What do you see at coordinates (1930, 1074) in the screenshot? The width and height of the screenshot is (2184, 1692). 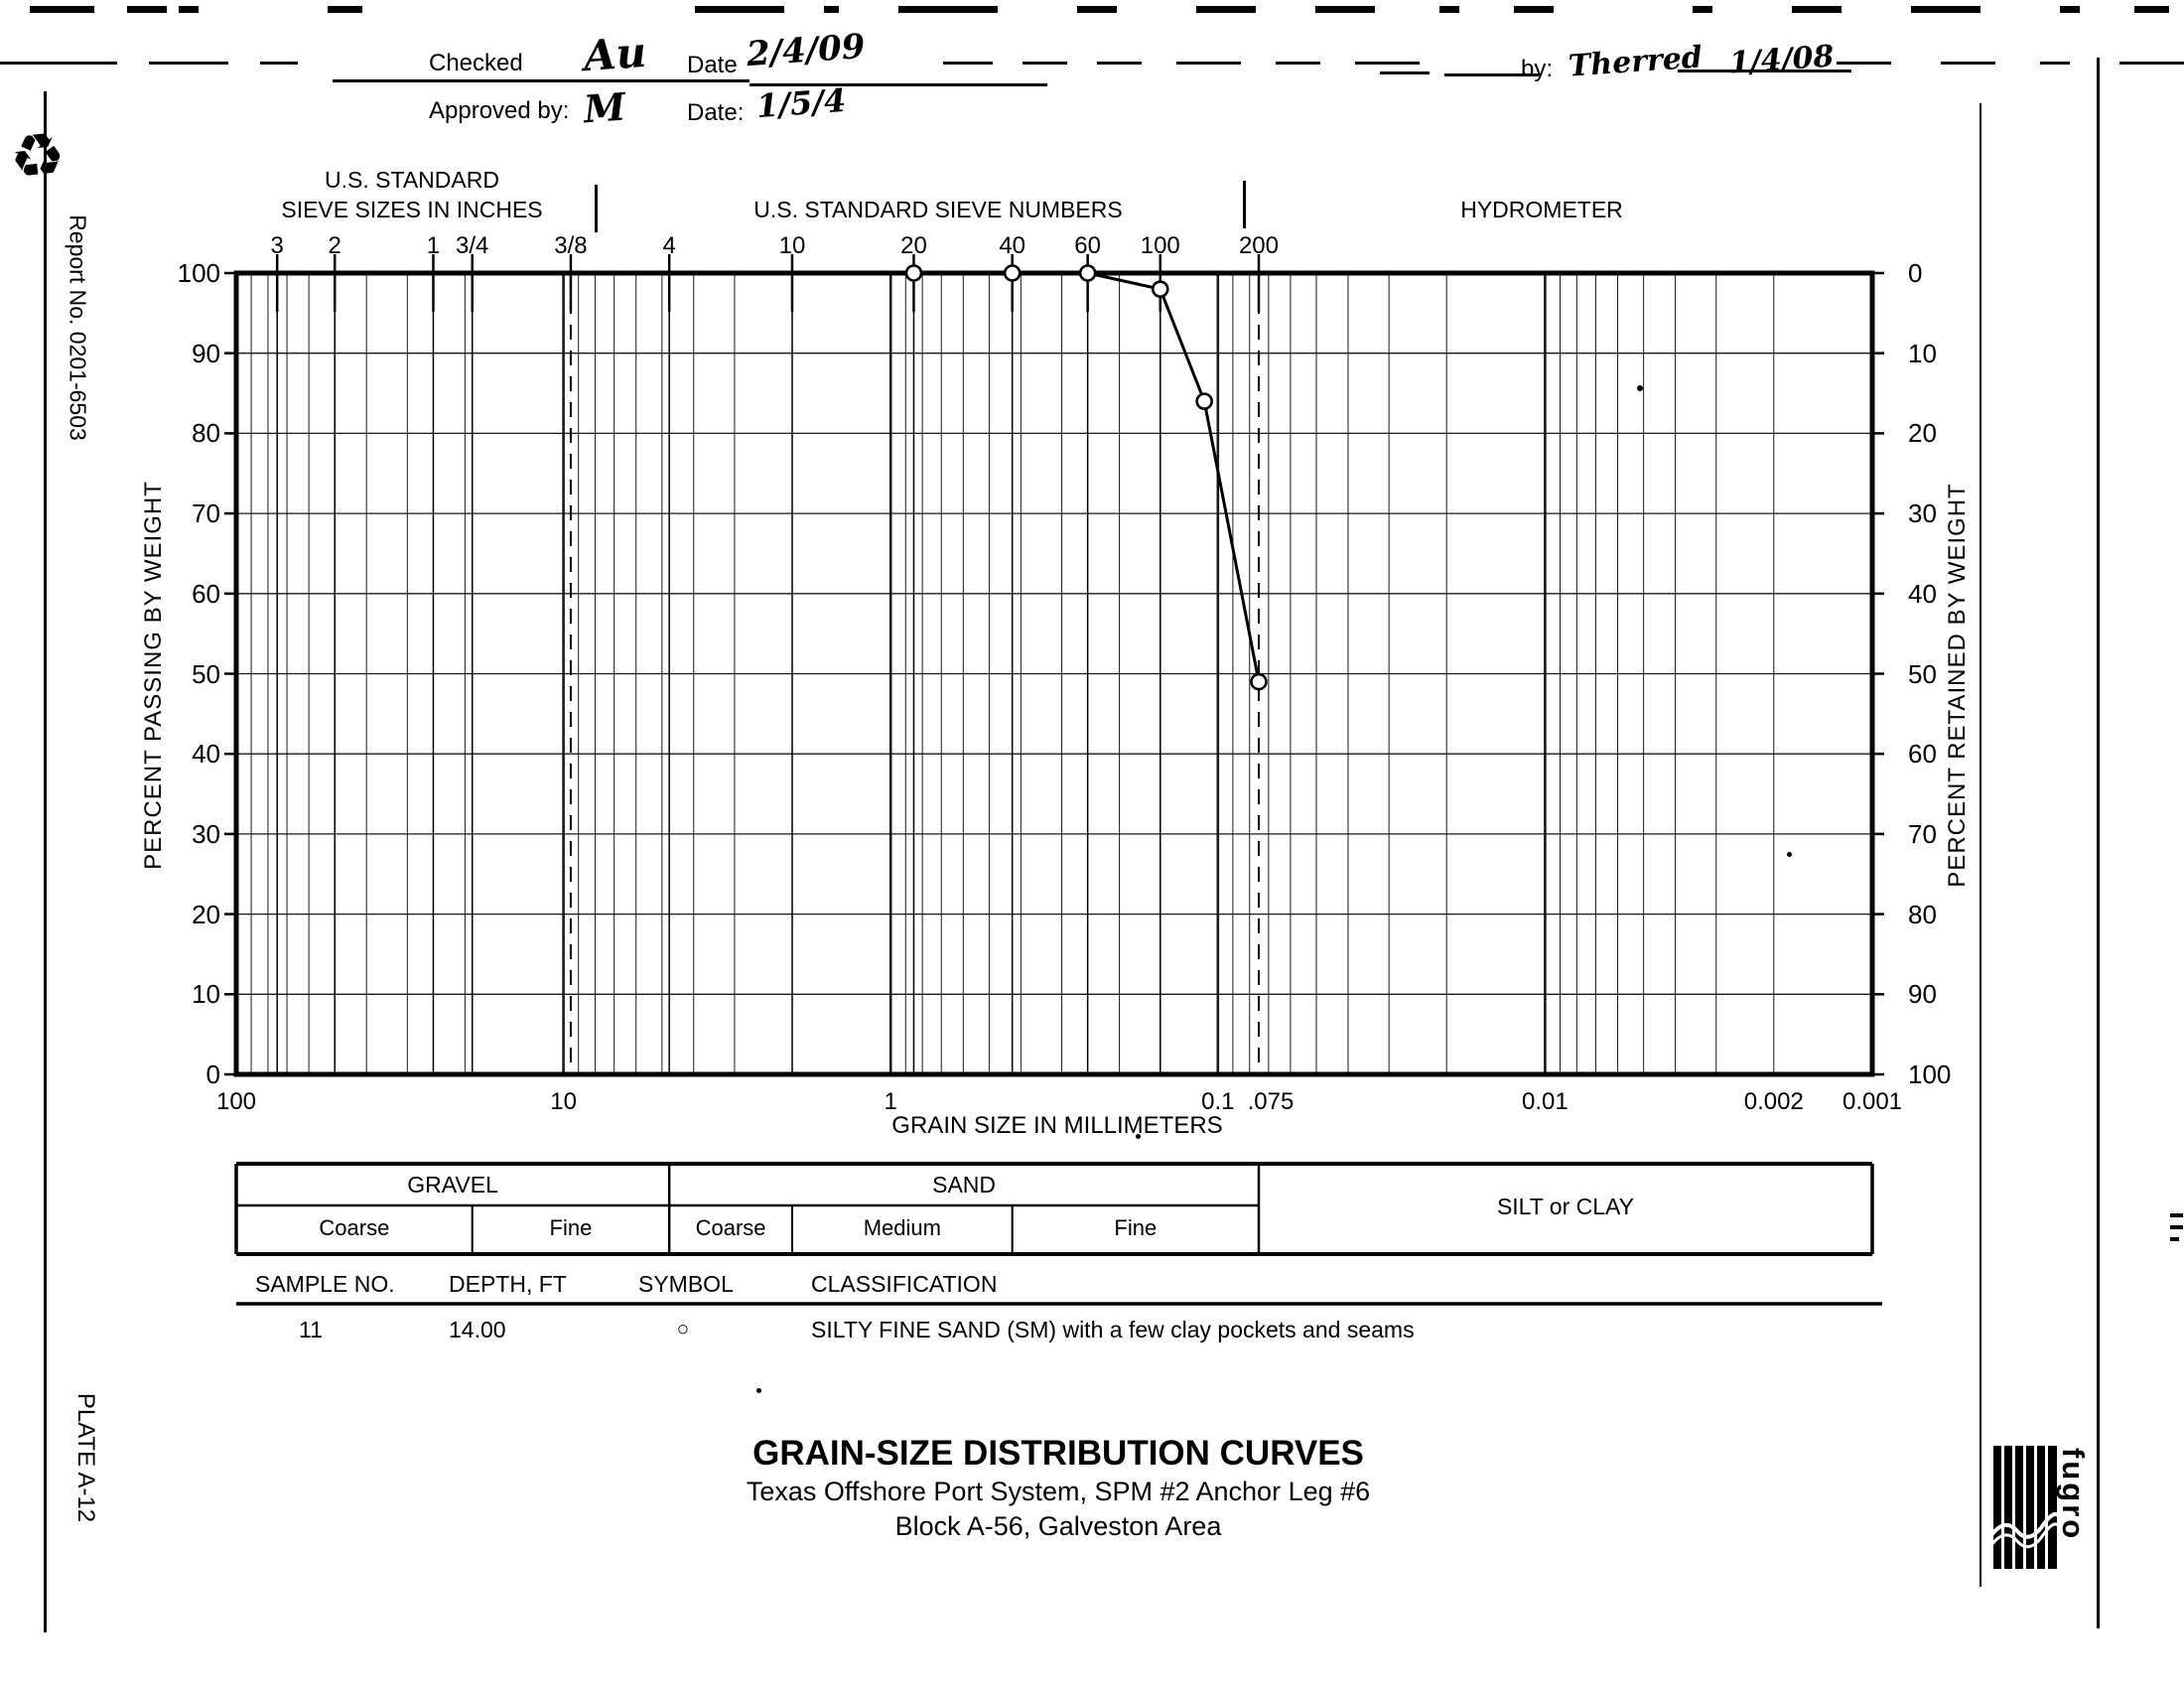 I see `y-right-tick-100: 100` at bounding box center [1930, 1074].